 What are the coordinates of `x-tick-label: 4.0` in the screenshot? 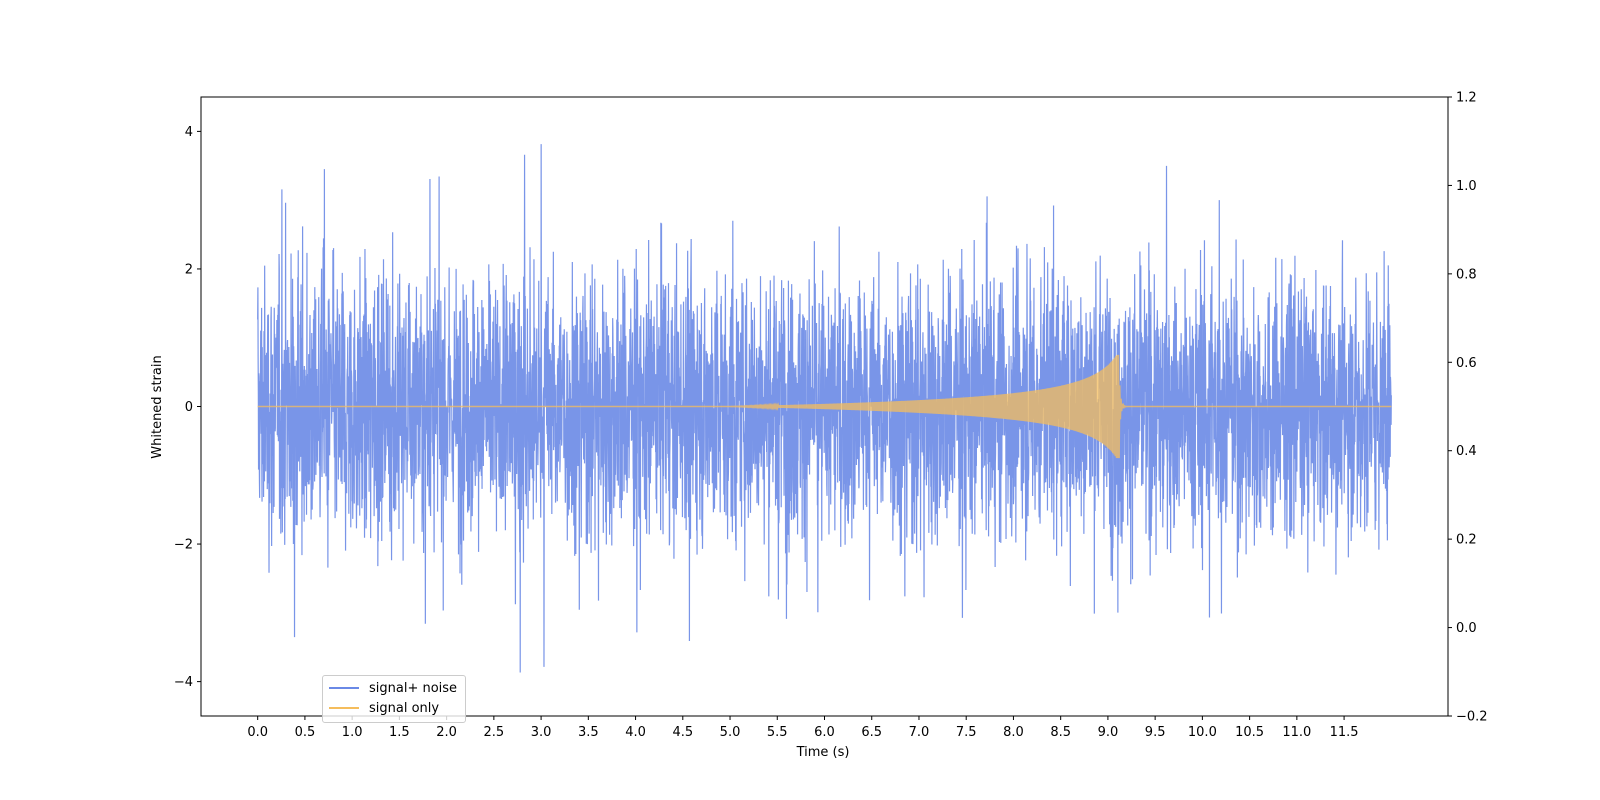 It's located at (635, 732).